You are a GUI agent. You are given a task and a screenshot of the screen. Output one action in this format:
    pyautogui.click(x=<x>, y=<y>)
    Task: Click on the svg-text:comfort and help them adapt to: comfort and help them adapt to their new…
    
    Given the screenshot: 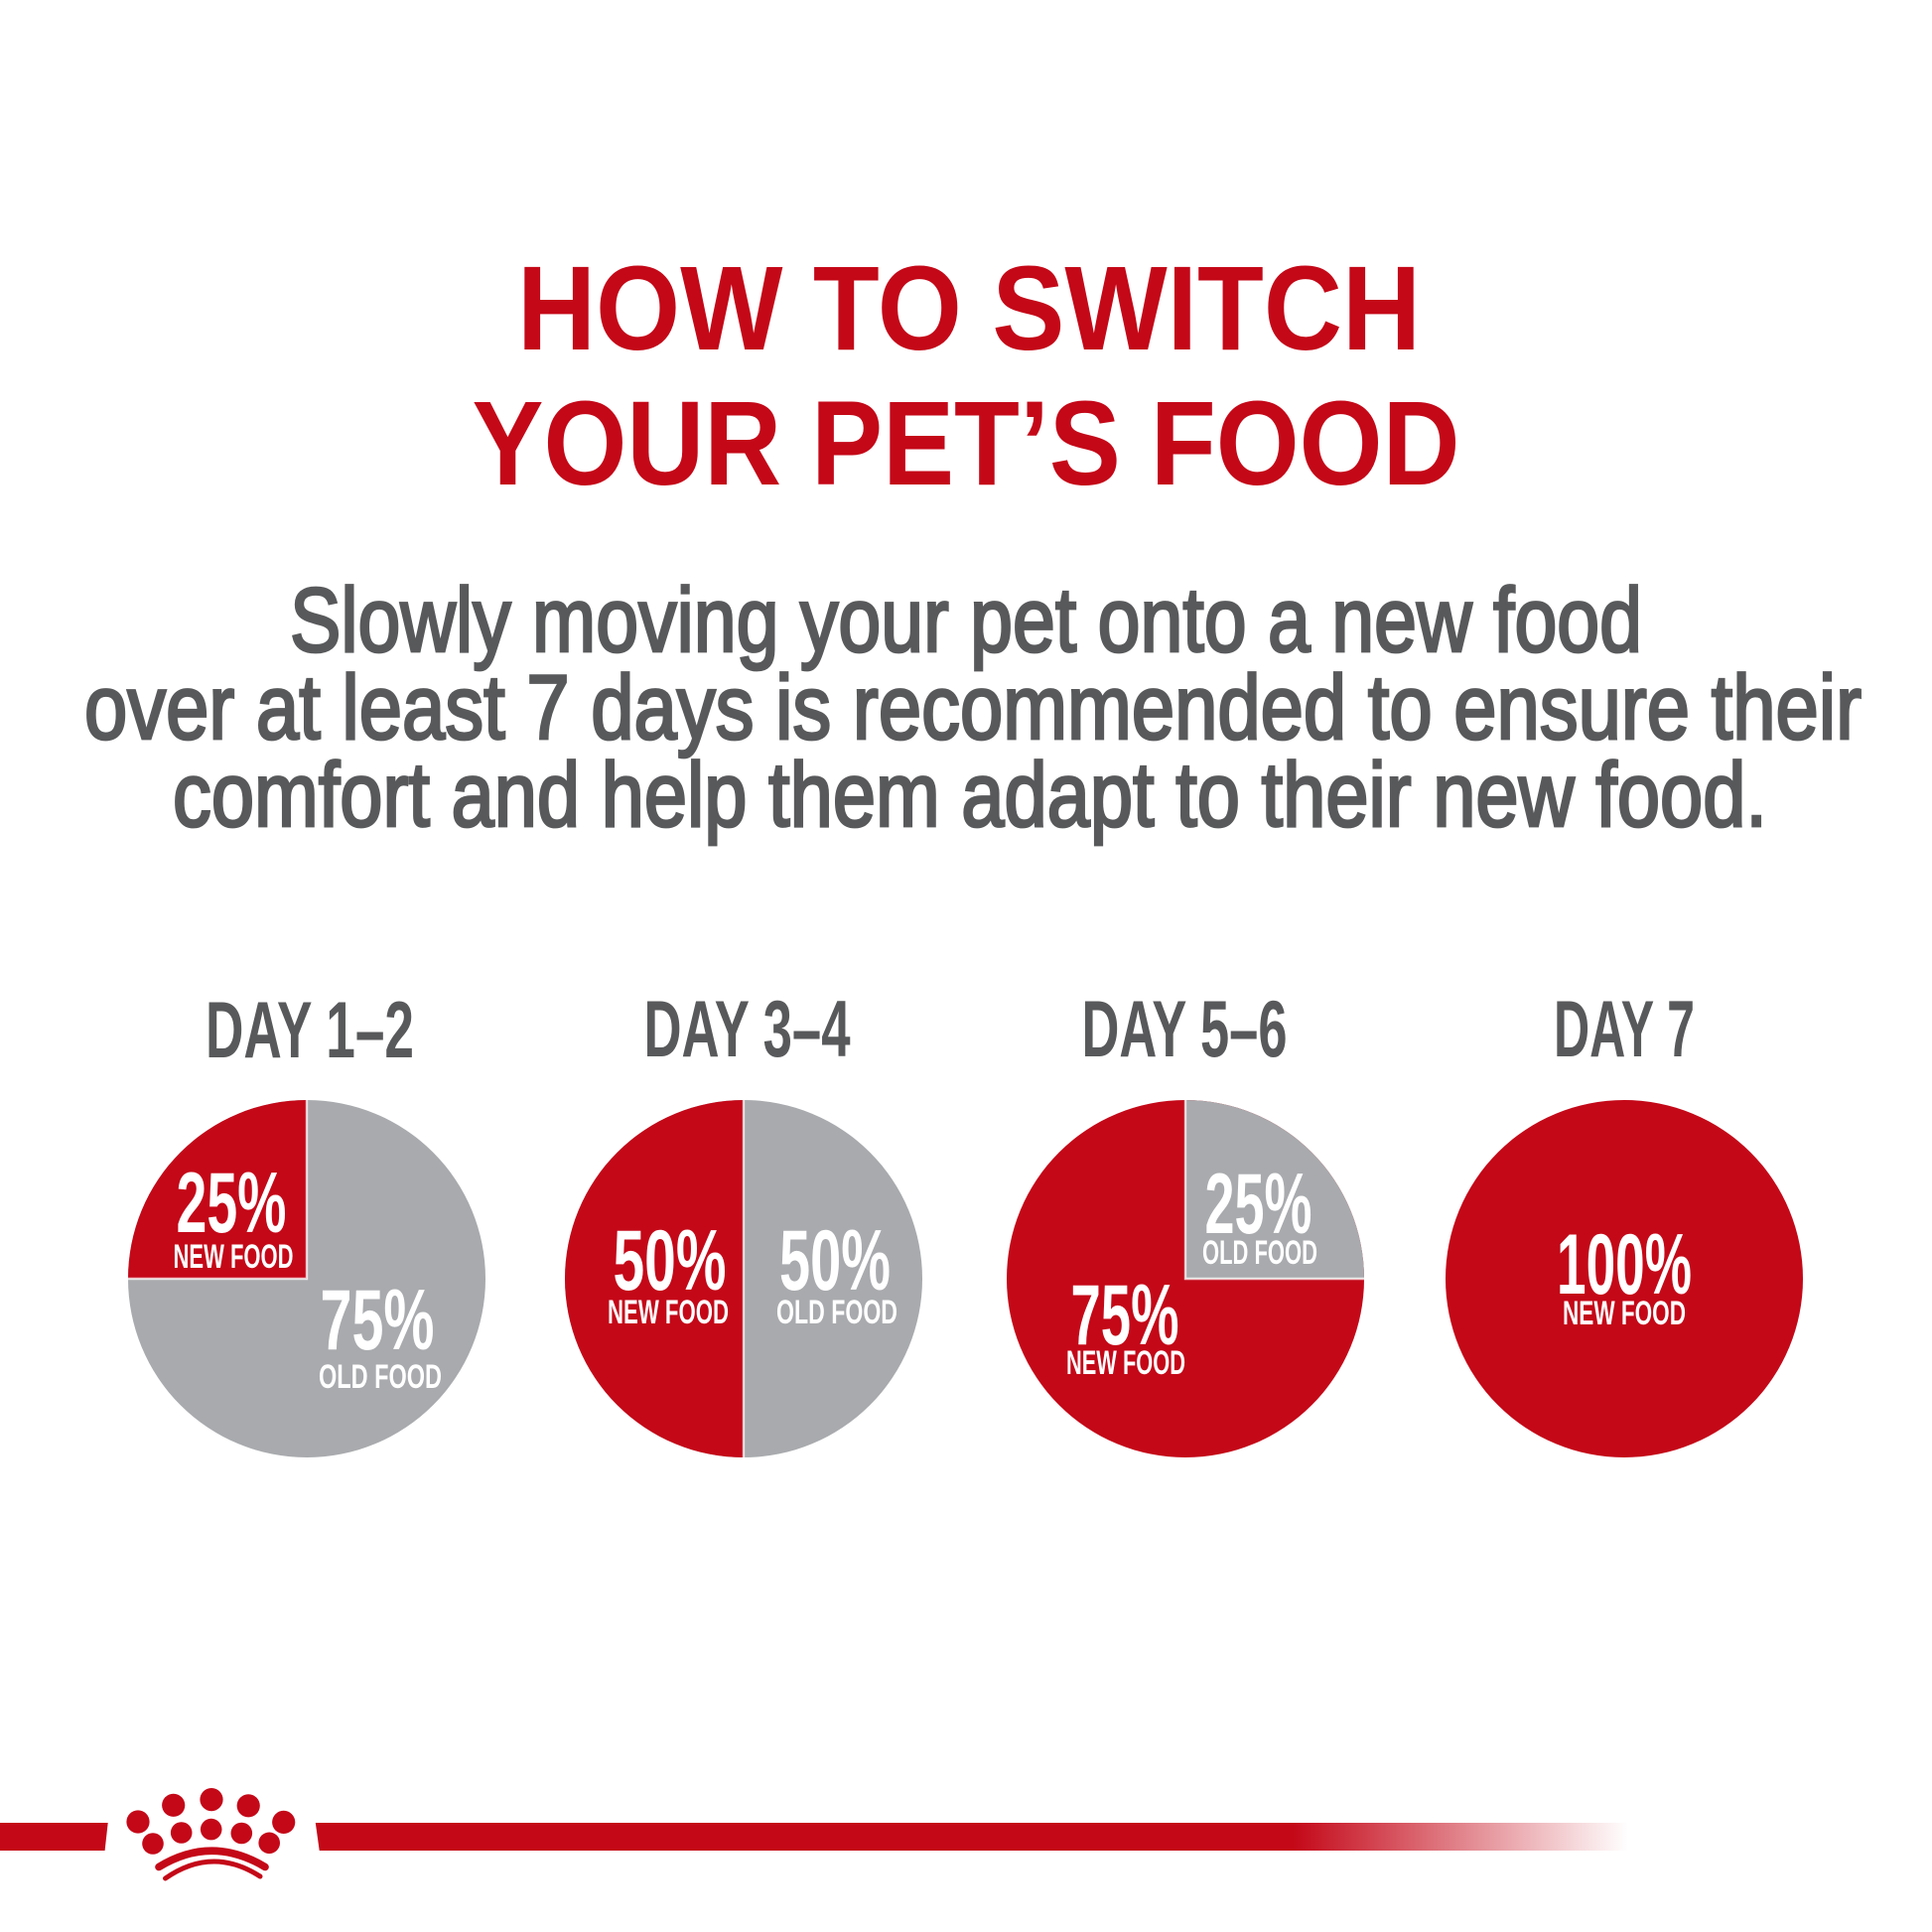 What is the action you would take?
    pyautogui.click(x=970, y=796)
    